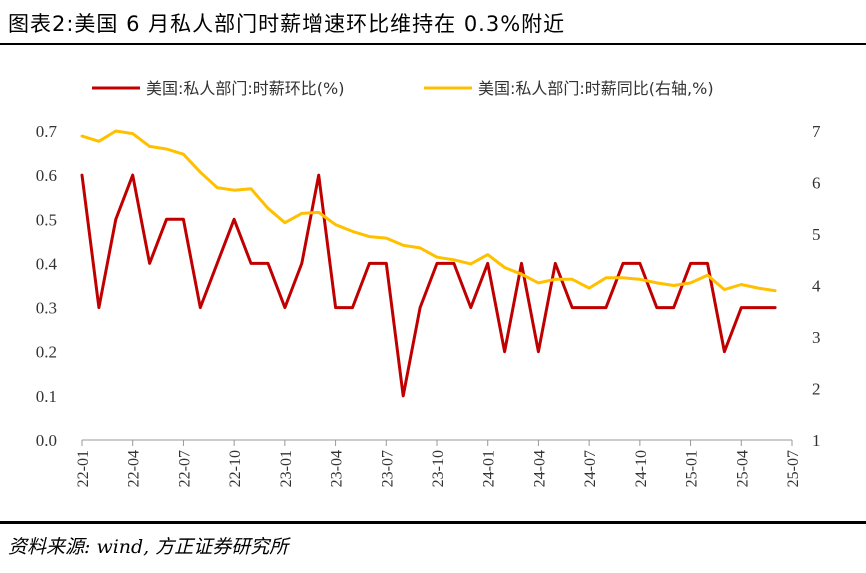 The width and height of the screenshot is (866, 573). Describe the element at coordinates (742, 468) in the screenshot. I see `x-tick-label: 25-04` at that location.